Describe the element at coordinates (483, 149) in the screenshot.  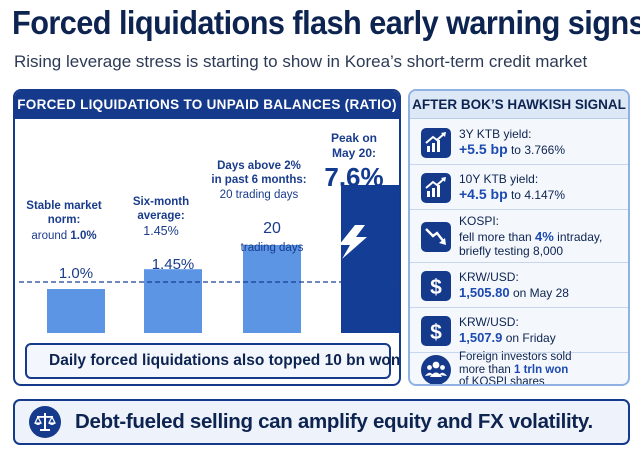
I see `signal-value: +5.5 bp` at that location.